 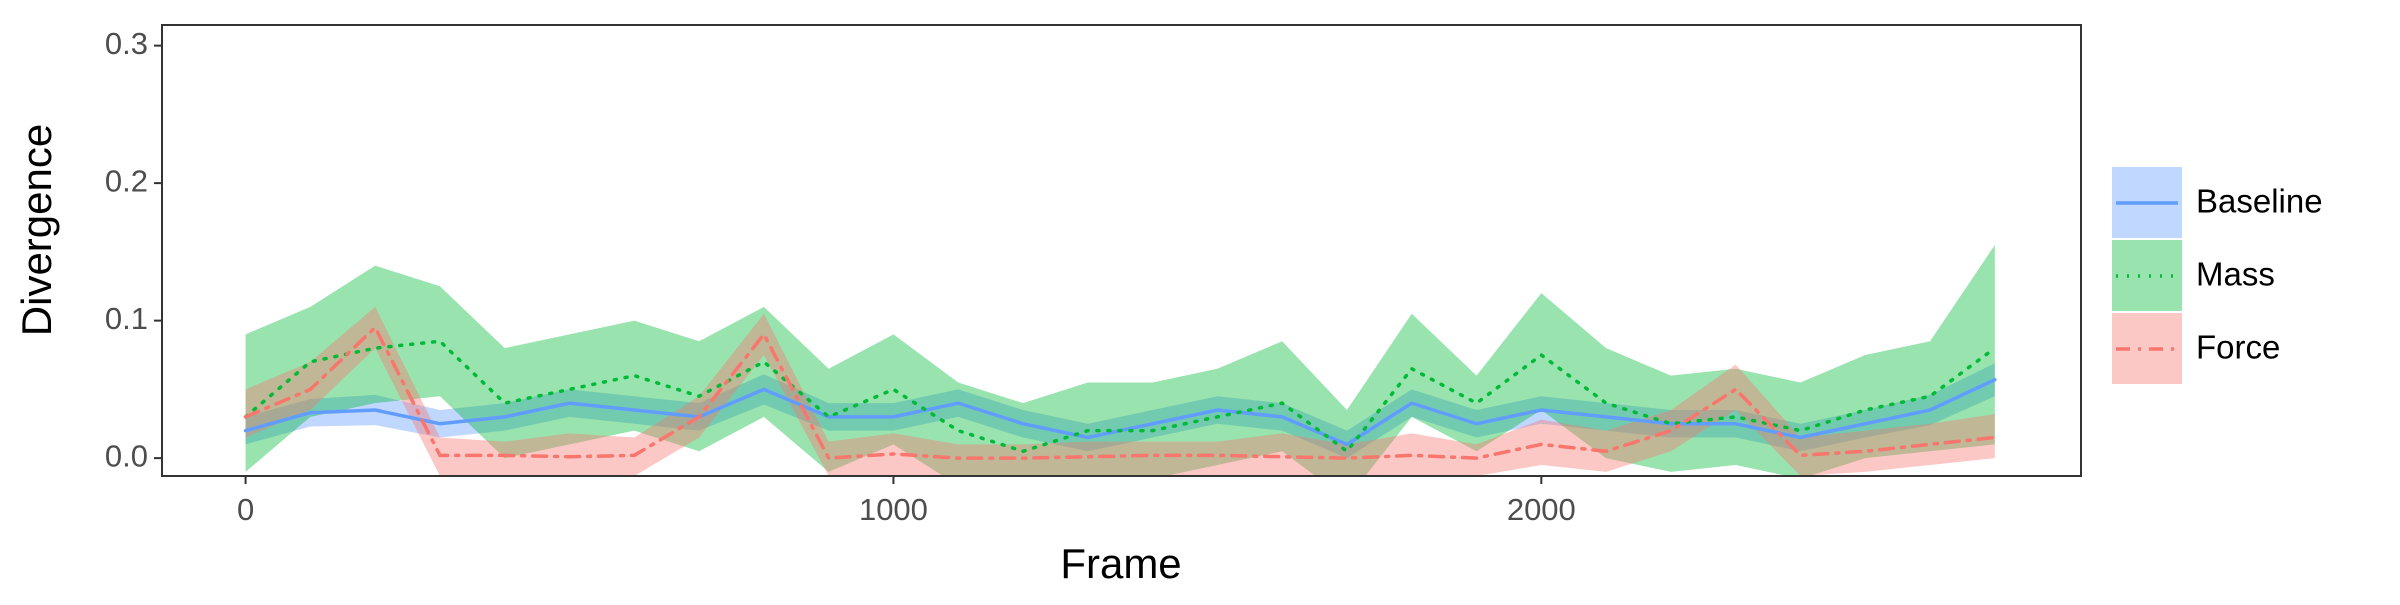 What do you see at coordinates (126, 455) in the screenshot?
I see `y-tick-label: 0.0` at bounding box center [126, 455].